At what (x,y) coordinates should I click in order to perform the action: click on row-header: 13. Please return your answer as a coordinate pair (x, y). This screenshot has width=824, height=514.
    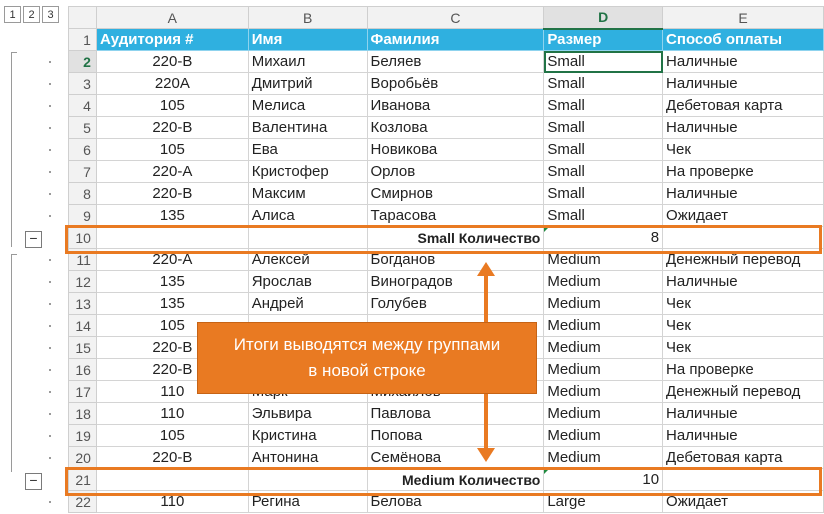
    Looking at the image, I should click on (82, 303).